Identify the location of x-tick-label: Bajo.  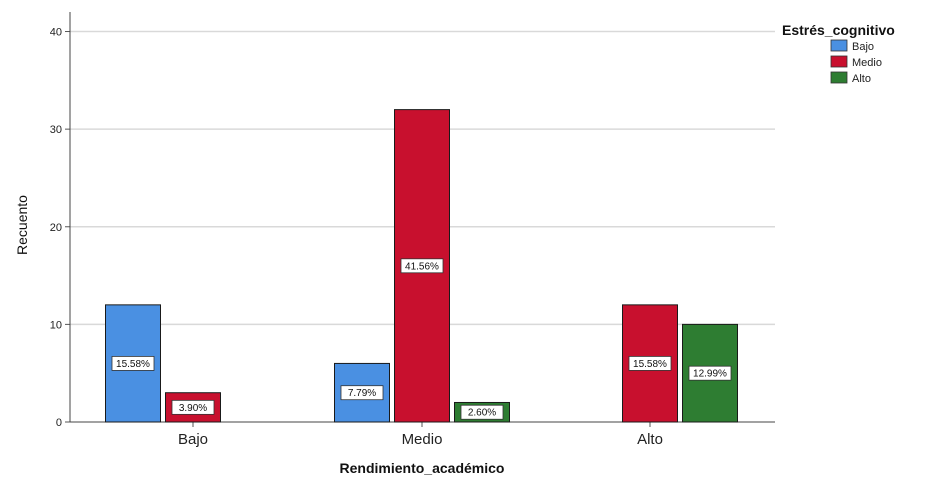
(193, 439).